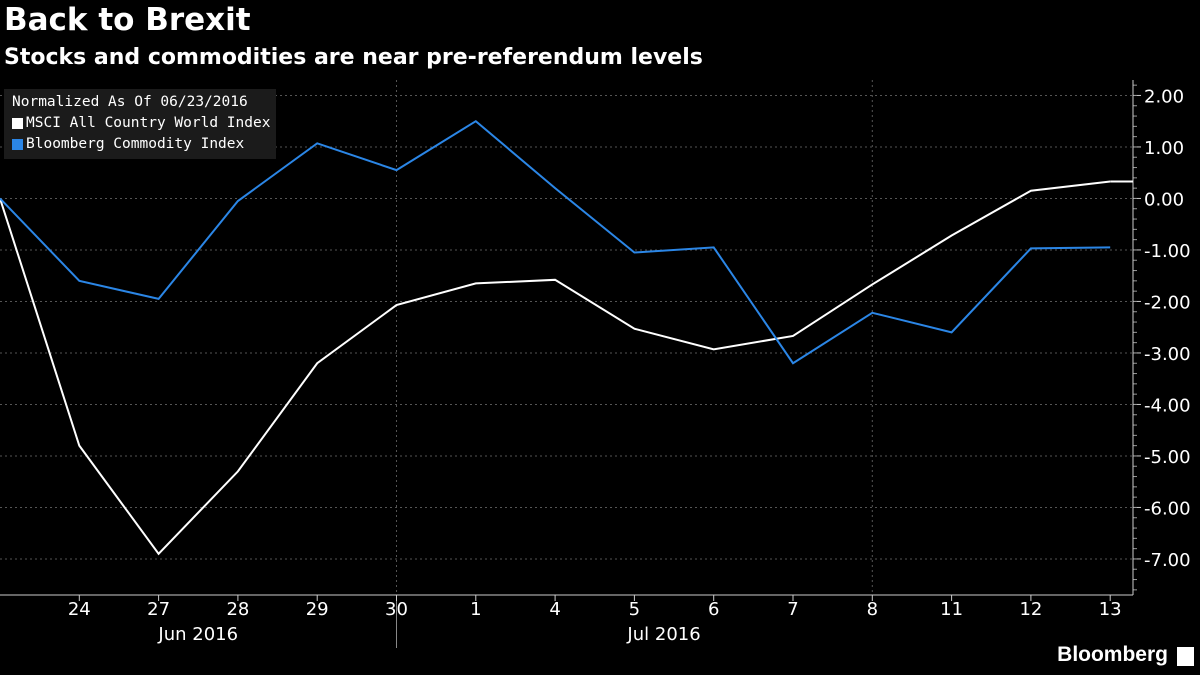 The width and height of the screenshot is (1200, 675). I want to click on month-label: Jul 2016, so click(663, 634).